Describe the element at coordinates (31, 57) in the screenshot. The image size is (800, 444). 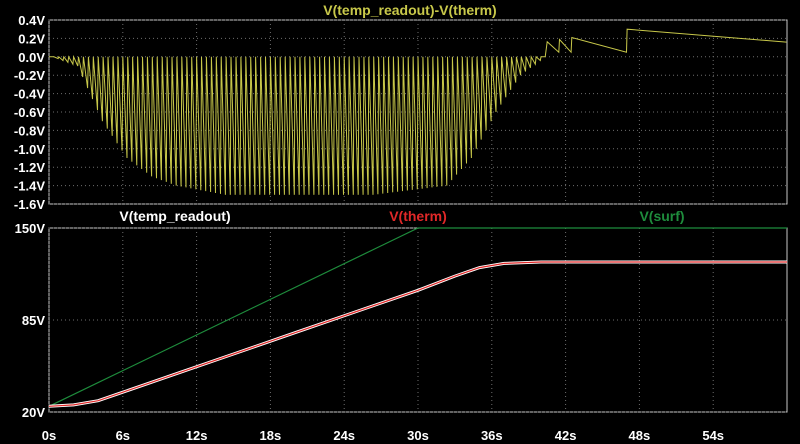
I see `y-tick-label: 0.0V` at that location.